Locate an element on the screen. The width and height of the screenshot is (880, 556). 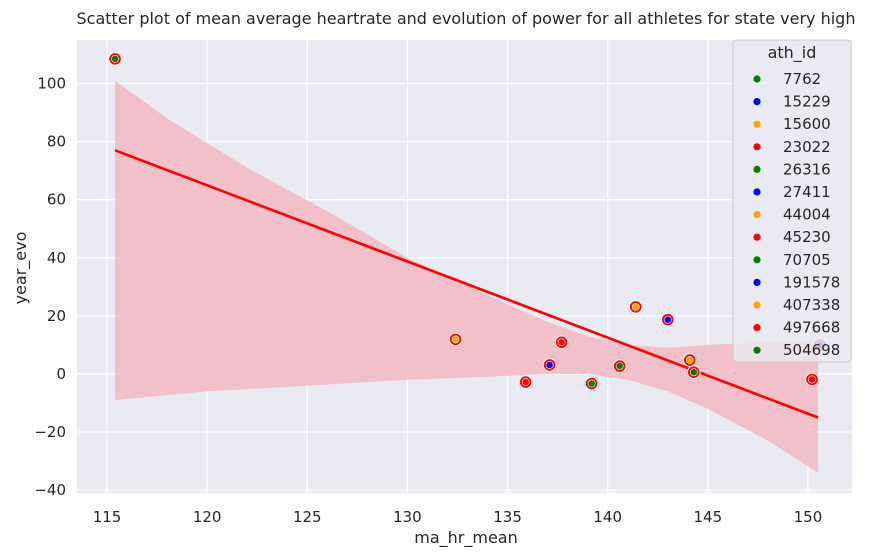
legend-box is located at coordinates (792, 201).